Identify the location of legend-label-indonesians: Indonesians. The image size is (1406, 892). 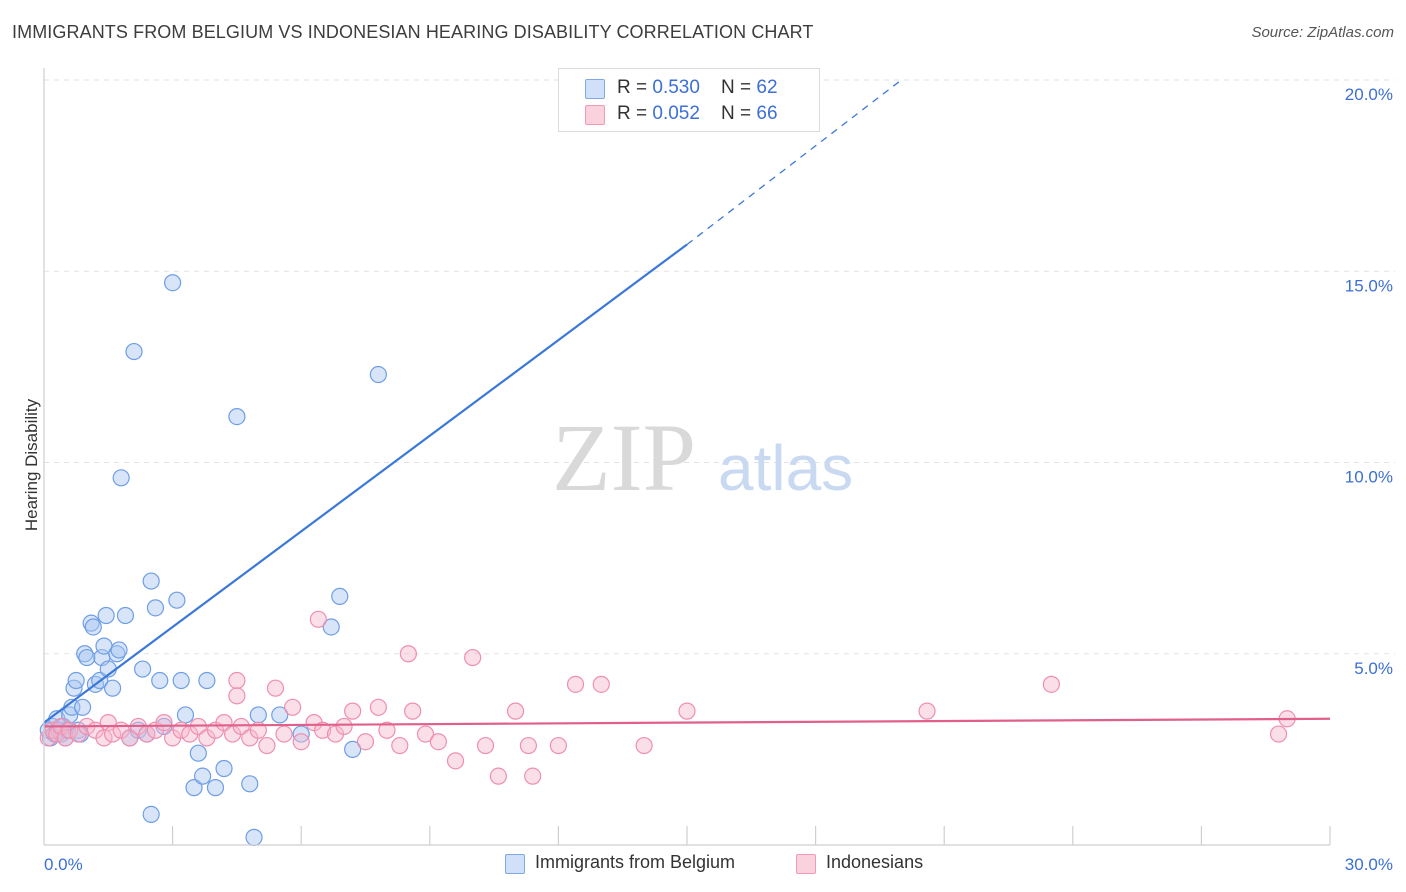
(875, 862).